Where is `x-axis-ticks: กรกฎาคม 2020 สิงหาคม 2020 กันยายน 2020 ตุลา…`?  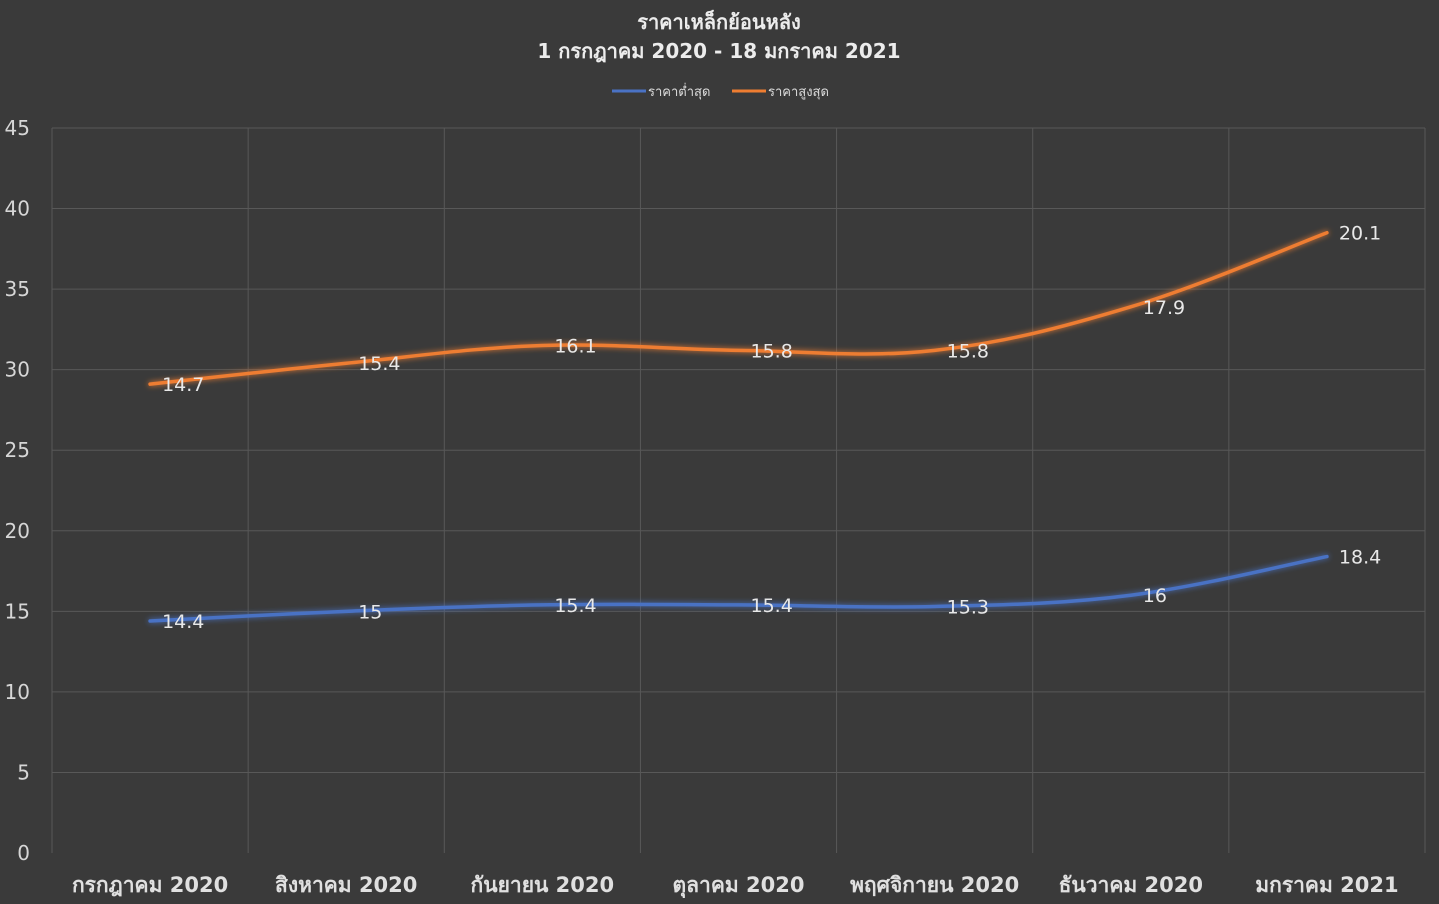 x-axis-ticks: กรกฎาคม 2020 สิงหาคม 2020 กันยายน 2020 ตุลา… is located at coordinates (735, 886).